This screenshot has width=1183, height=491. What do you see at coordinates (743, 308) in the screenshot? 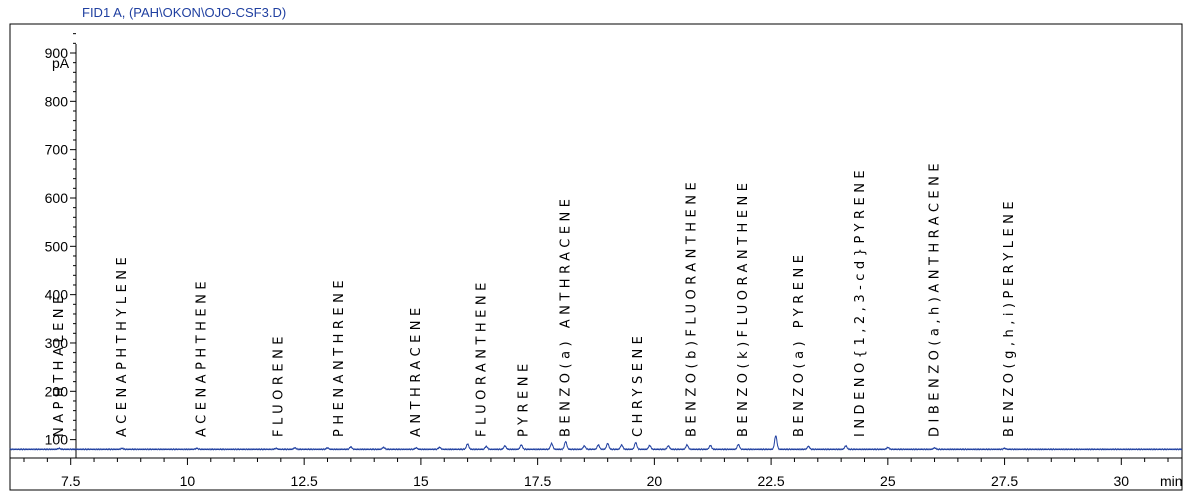
I see `peak-label: BENZO(k)FLUORANTHENE` at bounding box center [743, 308].